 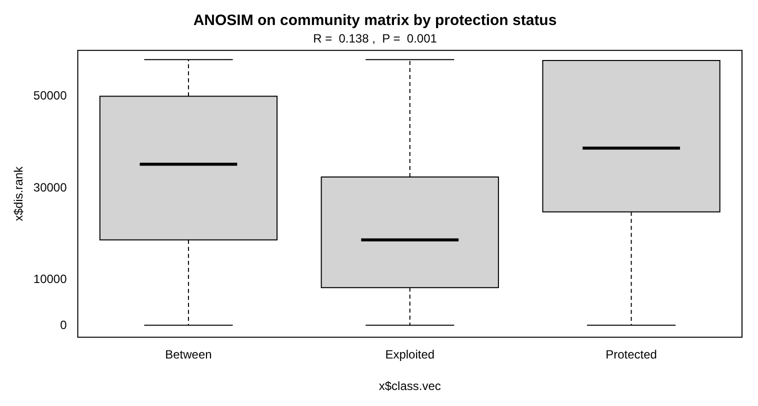 I want to click on y-tick-label: 30000, so click(x=50, y=187).